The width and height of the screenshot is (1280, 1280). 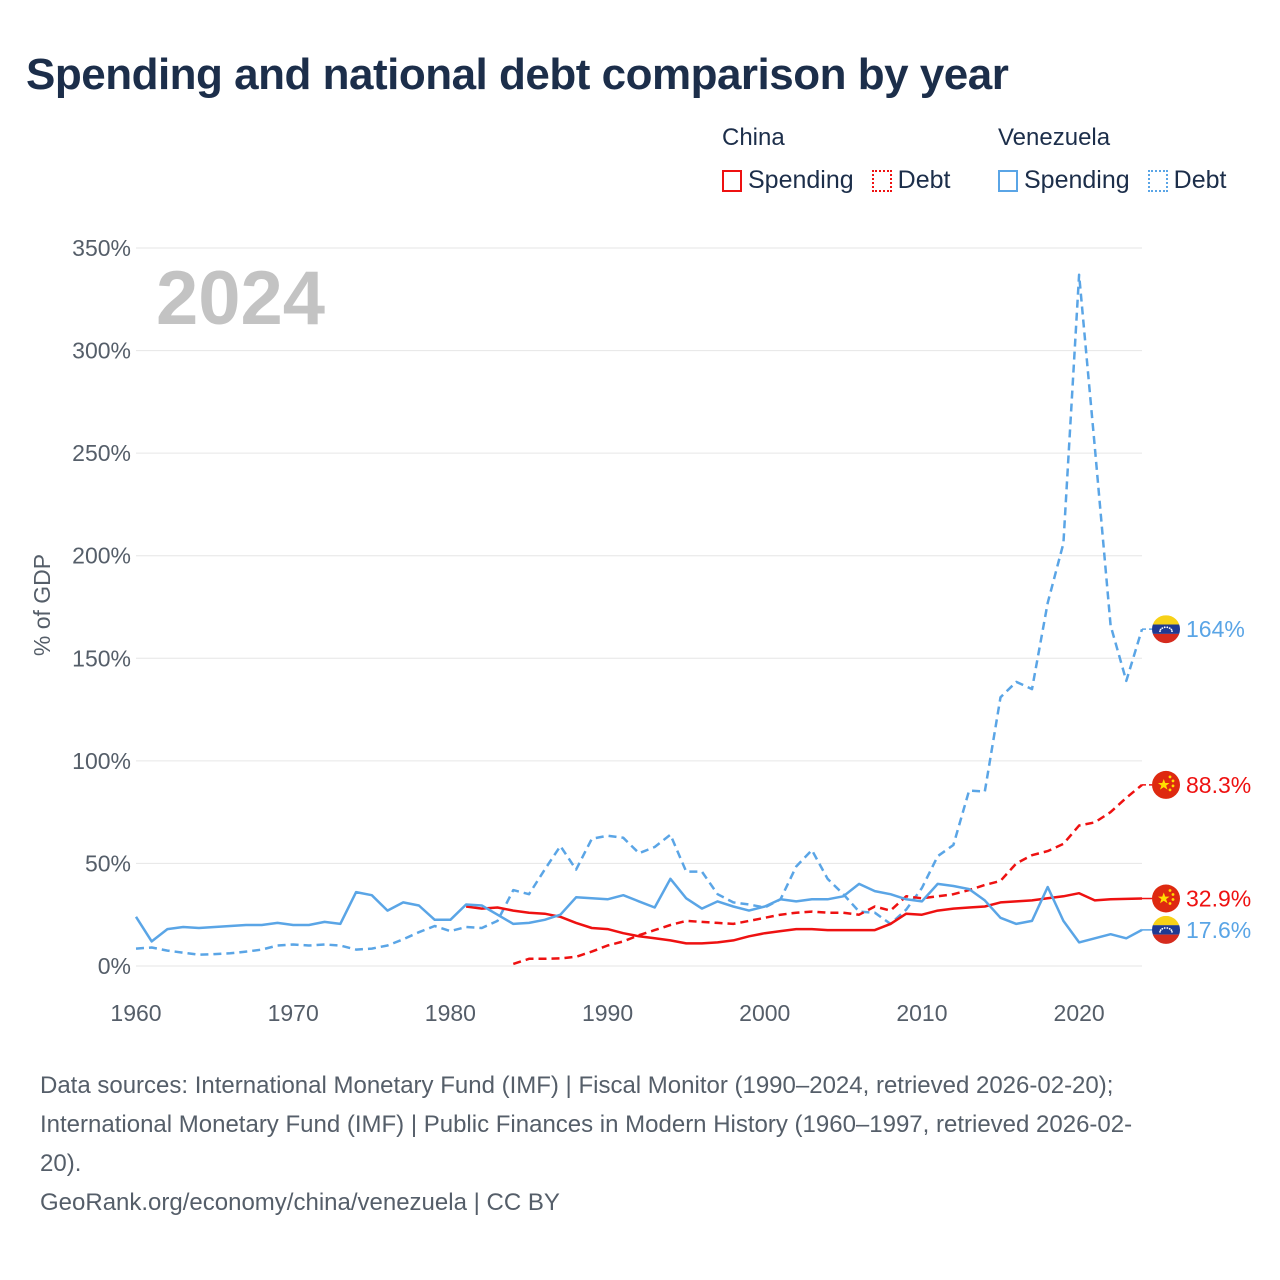 I want to click on legend-venezuela-debt-label: Debt, so click(x=1200, y=180).